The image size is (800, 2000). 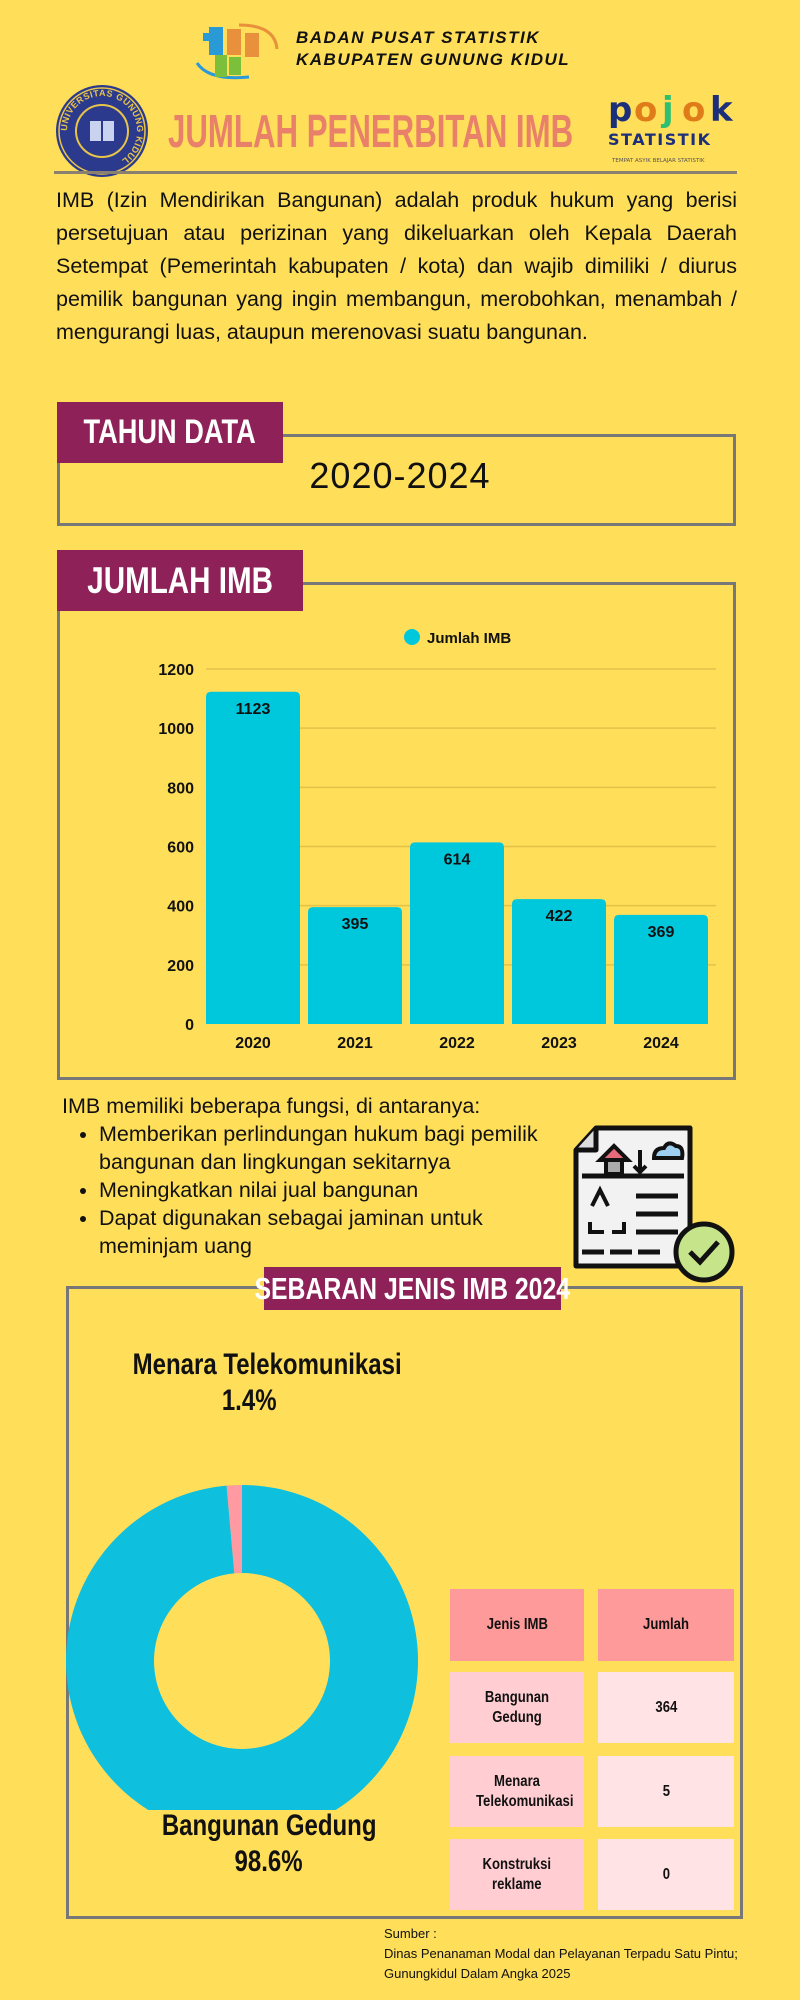 I want to click on table-cell-jenis: Konstruksi reklame, so click(x=517, y=1874).